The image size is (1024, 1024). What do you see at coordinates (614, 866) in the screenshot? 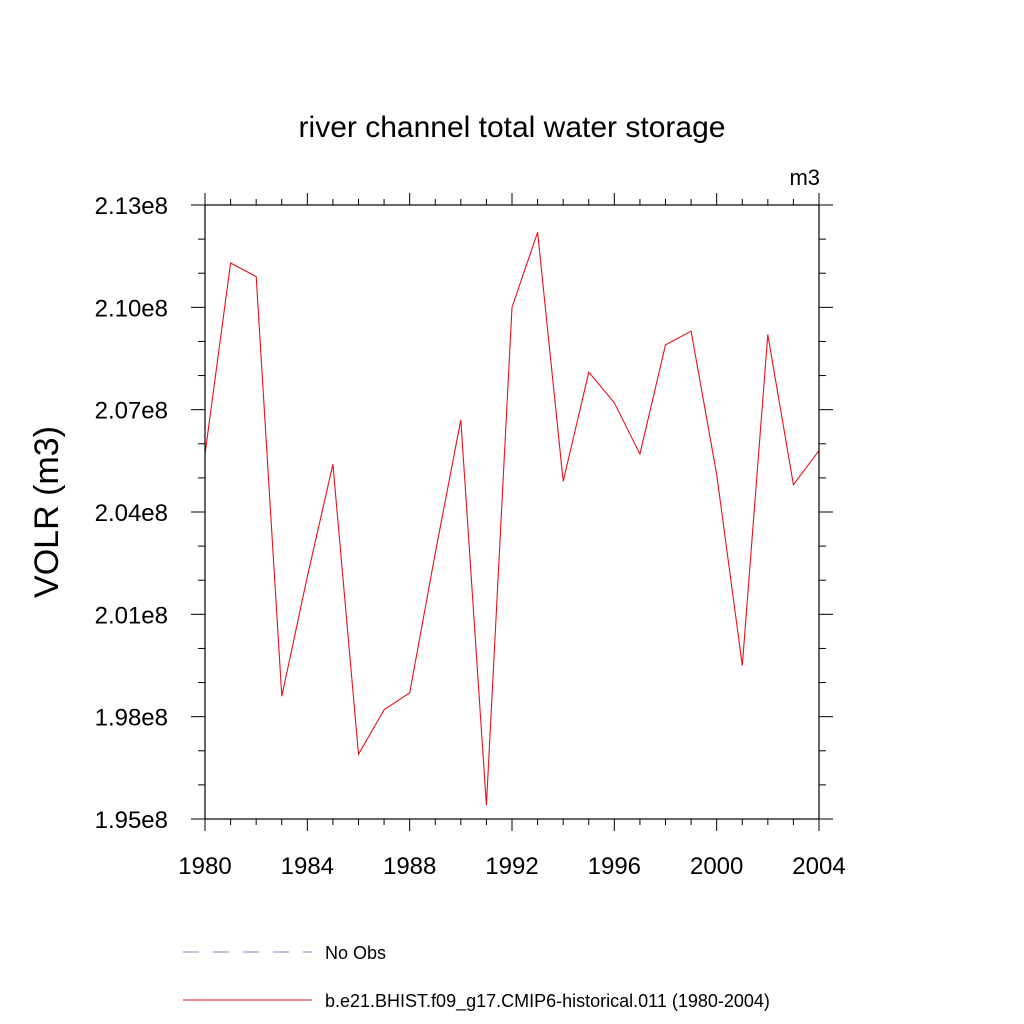
I see `x-tick-label: 1996` at bounding box center [614, 866].